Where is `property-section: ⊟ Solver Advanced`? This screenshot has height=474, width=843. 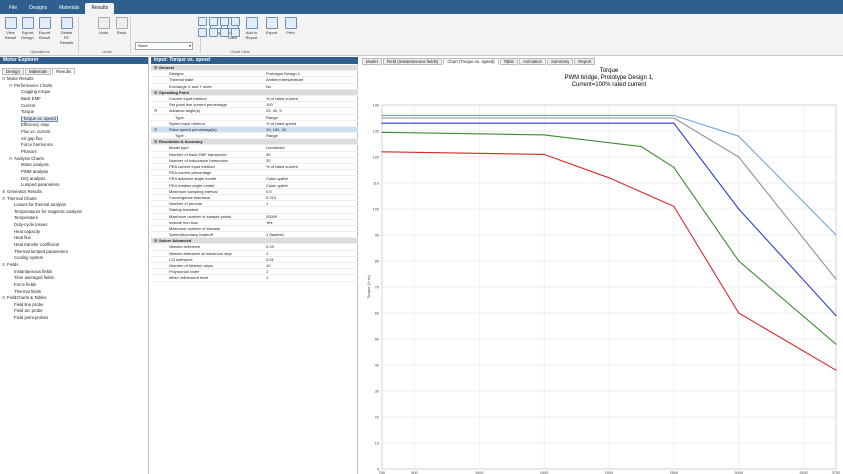 property-section: ⊟ Solver Advanced is located at coordinates (254, 241).